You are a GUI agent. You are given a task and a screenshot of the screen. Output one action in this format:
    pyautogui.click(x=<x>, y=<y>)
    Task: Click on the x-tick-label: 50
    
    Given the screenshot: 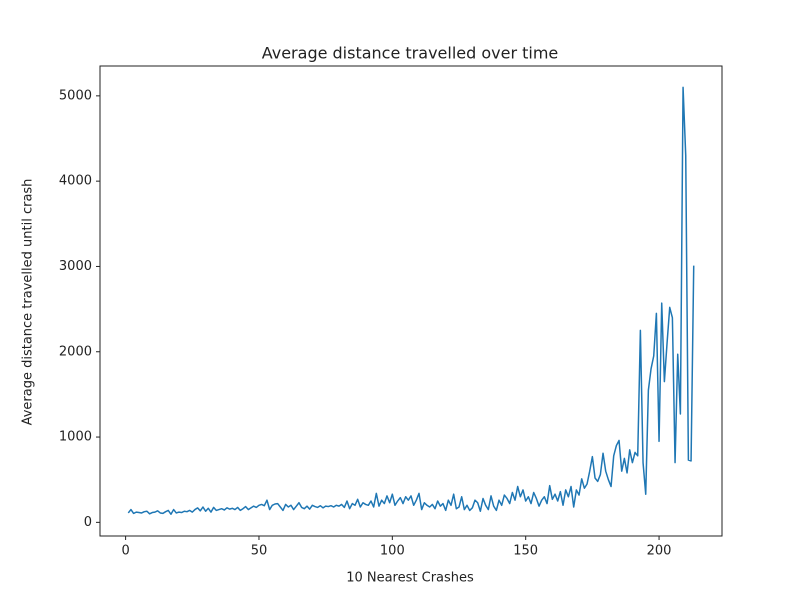 What is the action you would take?
    pyautogui.click(x=259, y=551)
    